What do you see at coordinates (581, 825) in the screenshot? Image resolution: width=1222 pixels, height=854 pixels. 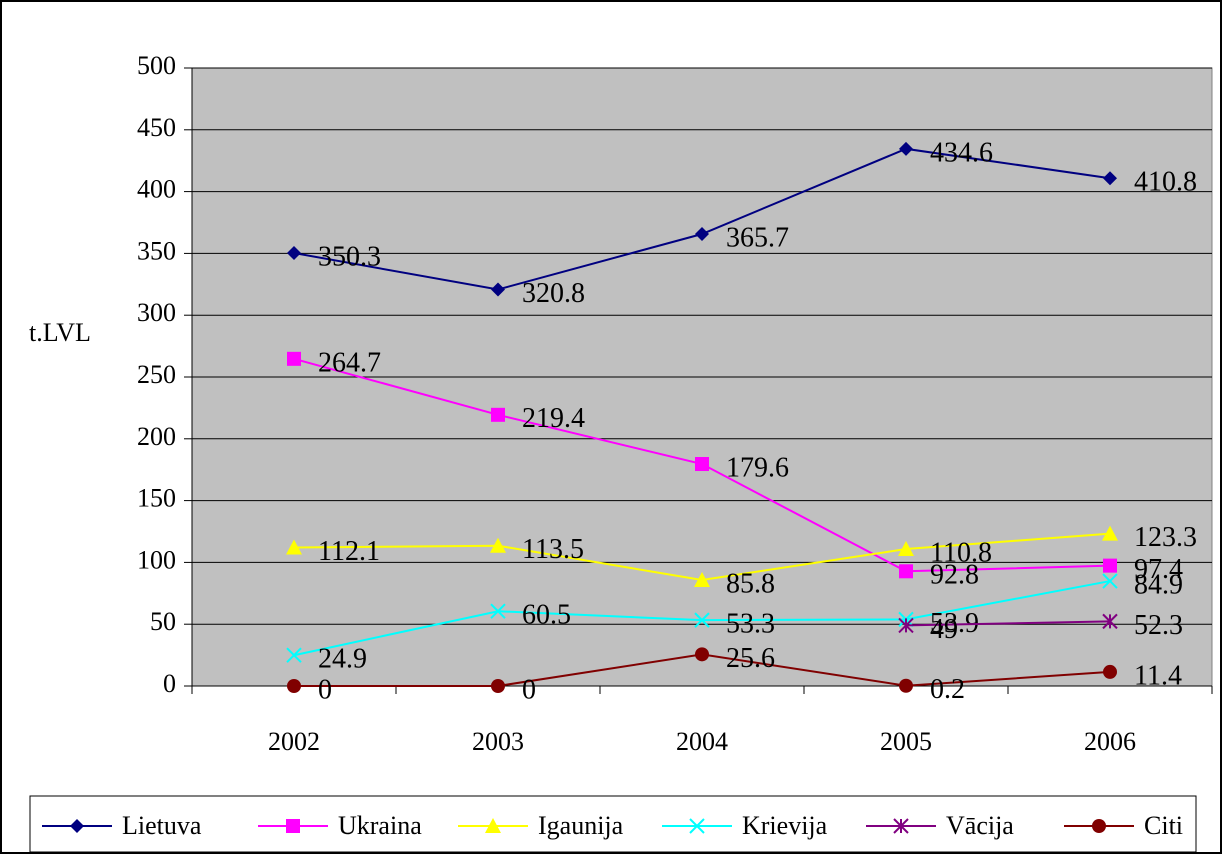 I see `legend-label: Igaunija` at bounding box center [581, 825].